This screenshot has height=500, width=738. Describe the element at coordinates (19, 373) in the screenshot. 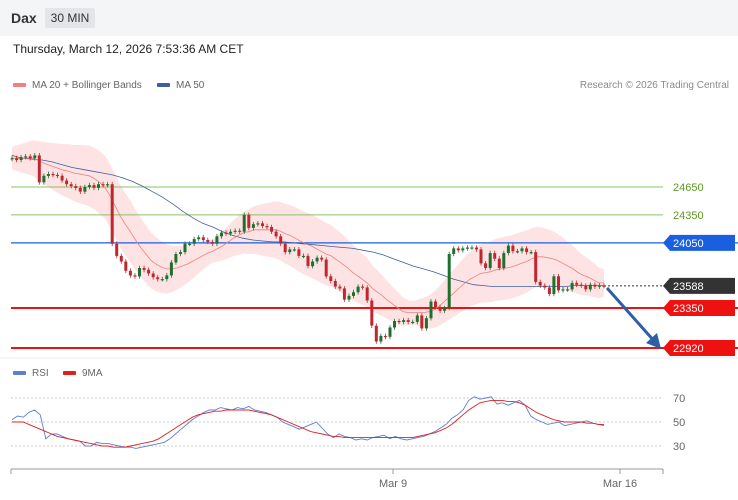

I see `rsi-swatch` at that location.